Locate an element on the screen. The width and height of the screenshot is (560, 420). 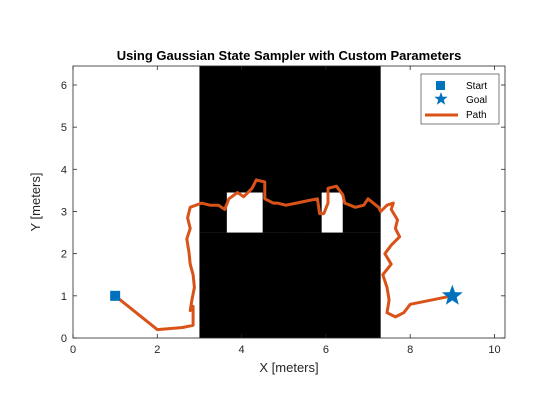
x-tick-label: 4 is located at coordinates (242, 350).